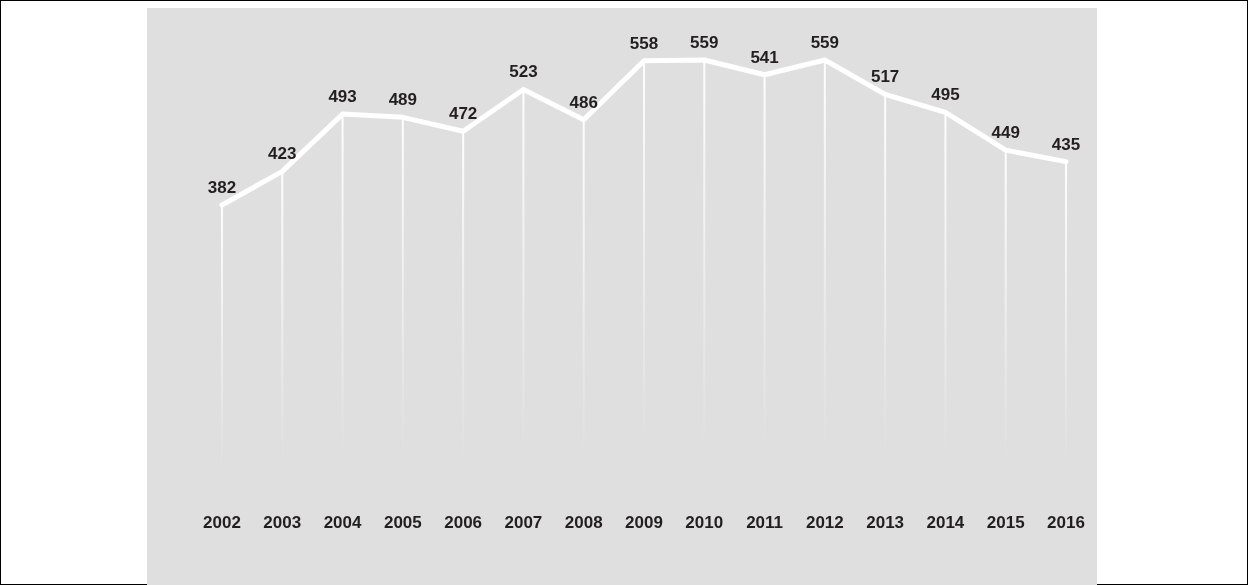  I want to click on x-tick-label: 2003, so click(282, 522).